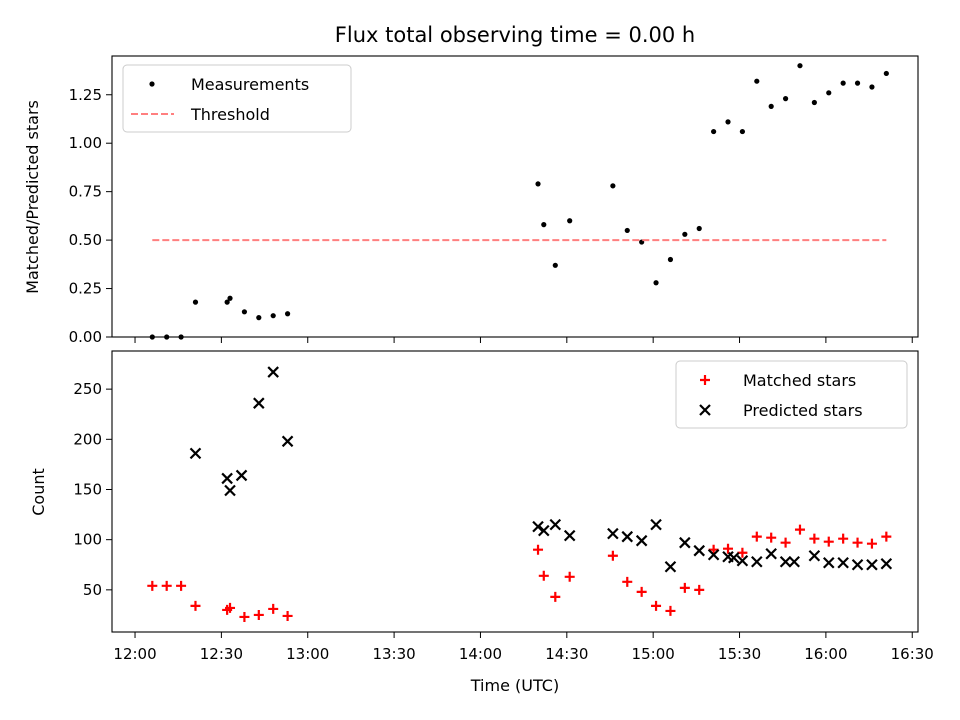 The width and height of the screenshot is (960, 720). What do you see at coordinates (250, 84) in the screenshot?
I see `legend-label: Measurements` at bounding box center [250, 84].